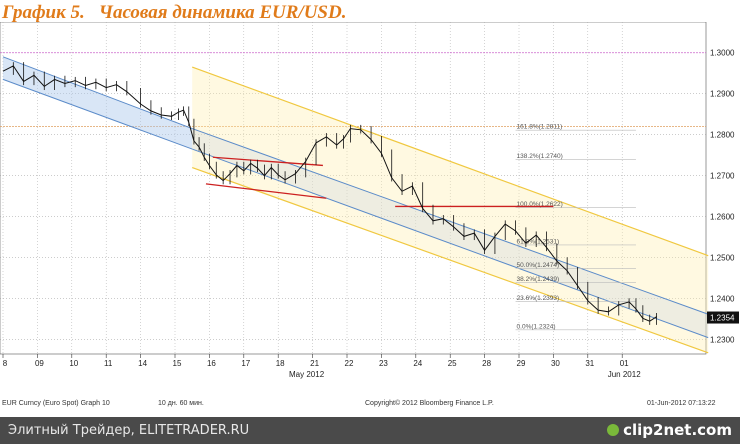  I want to click on x-tick-label: 16, so click(211, 363).